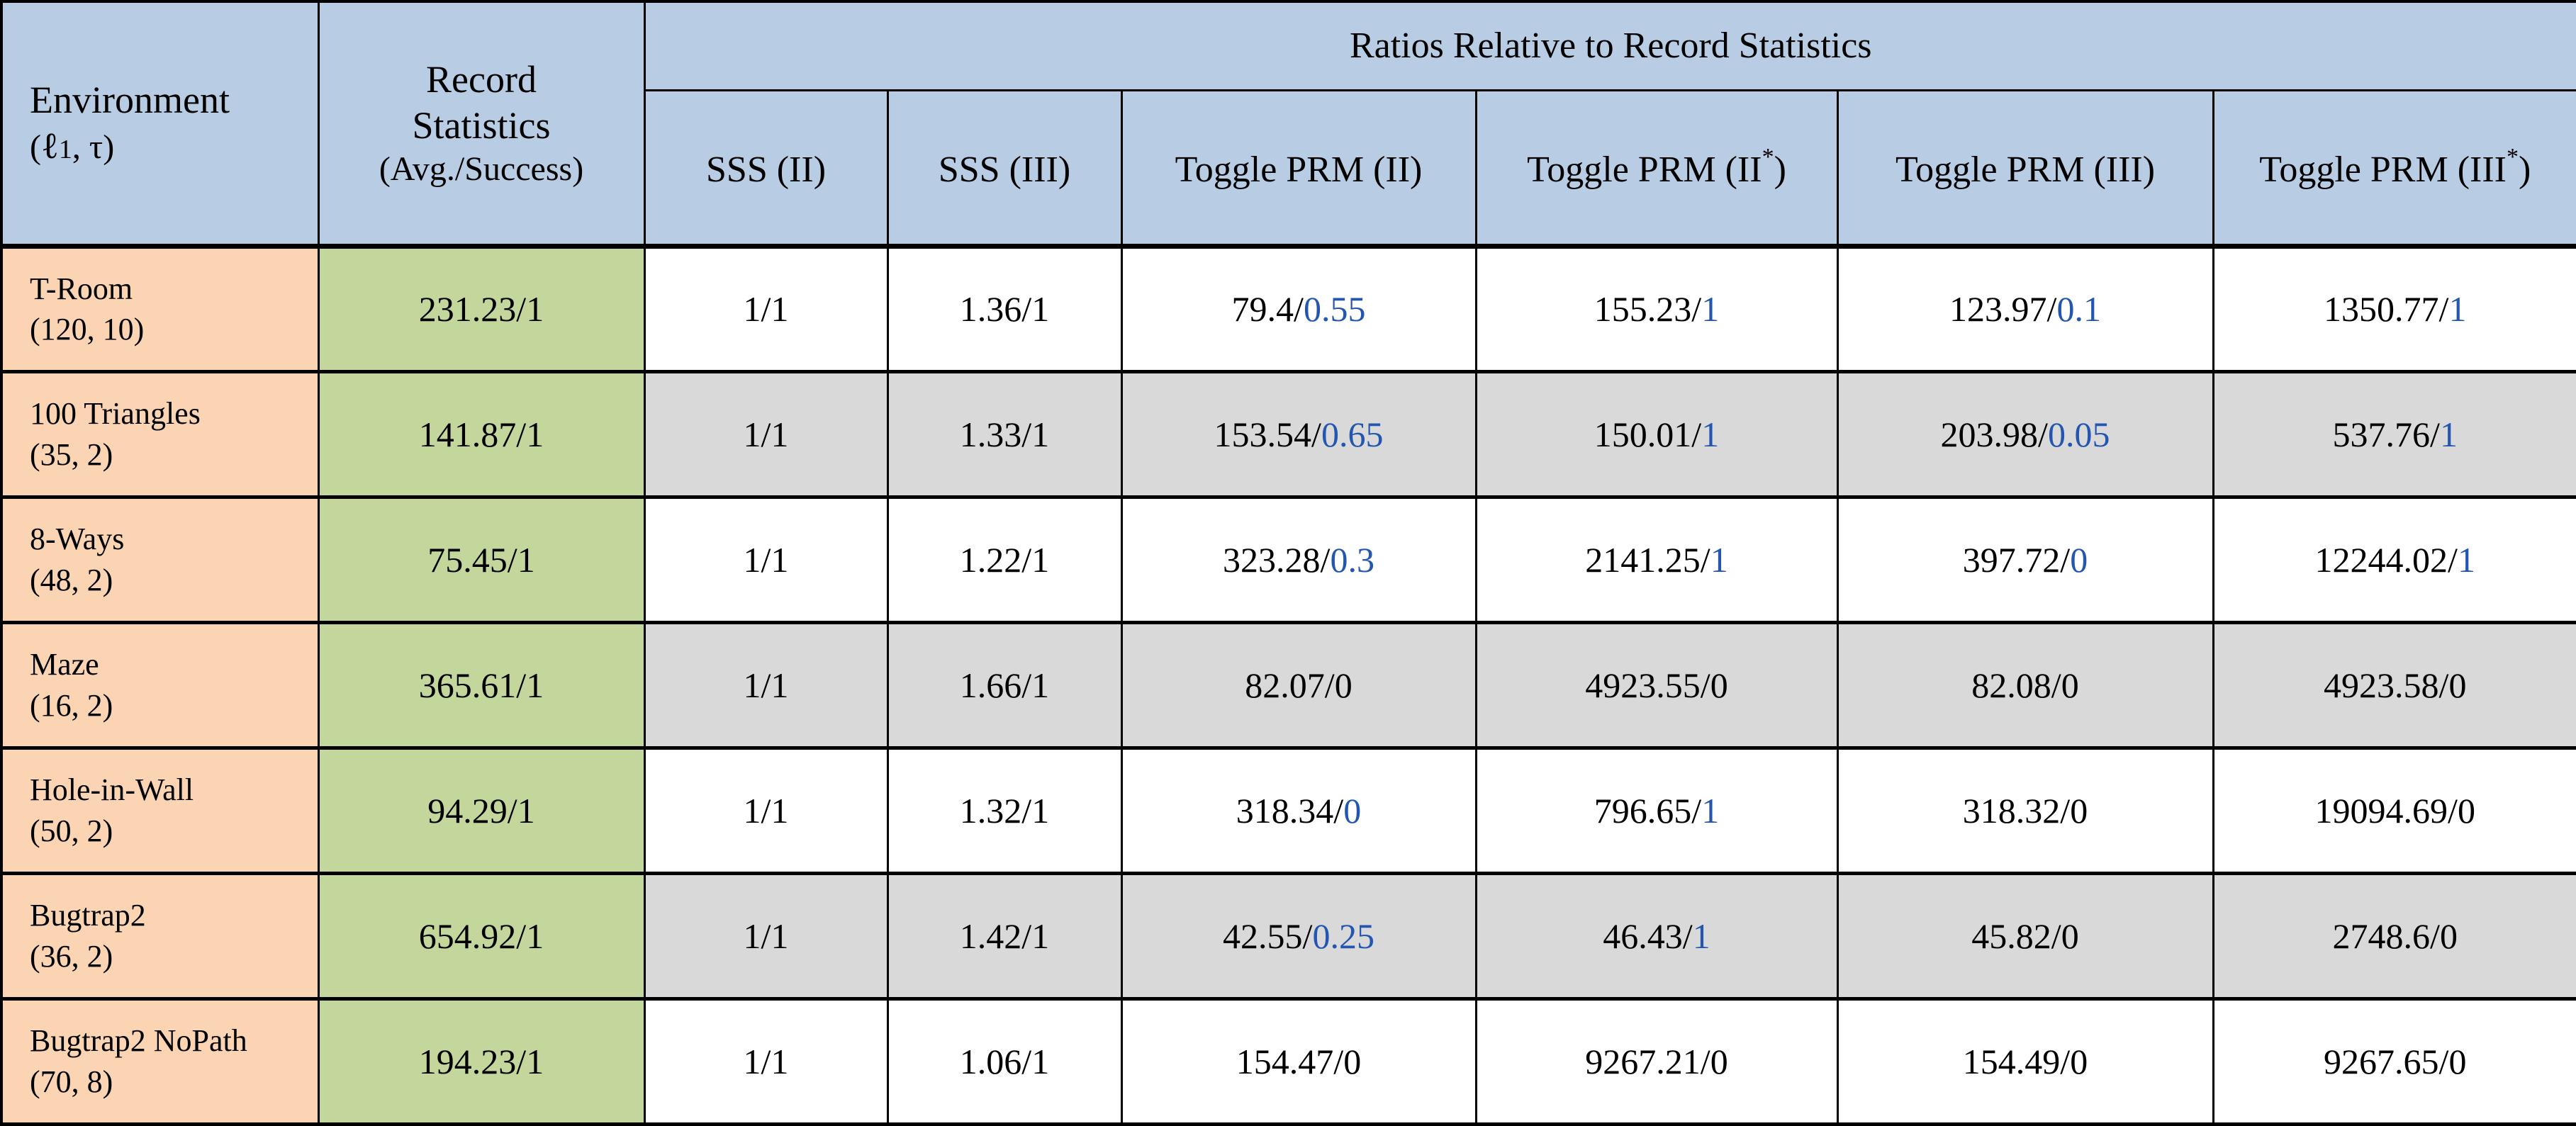 This screenshot has height=1126, width=2576. I want to click on ratio-cell: 1.66/1, so click(1004, 685).